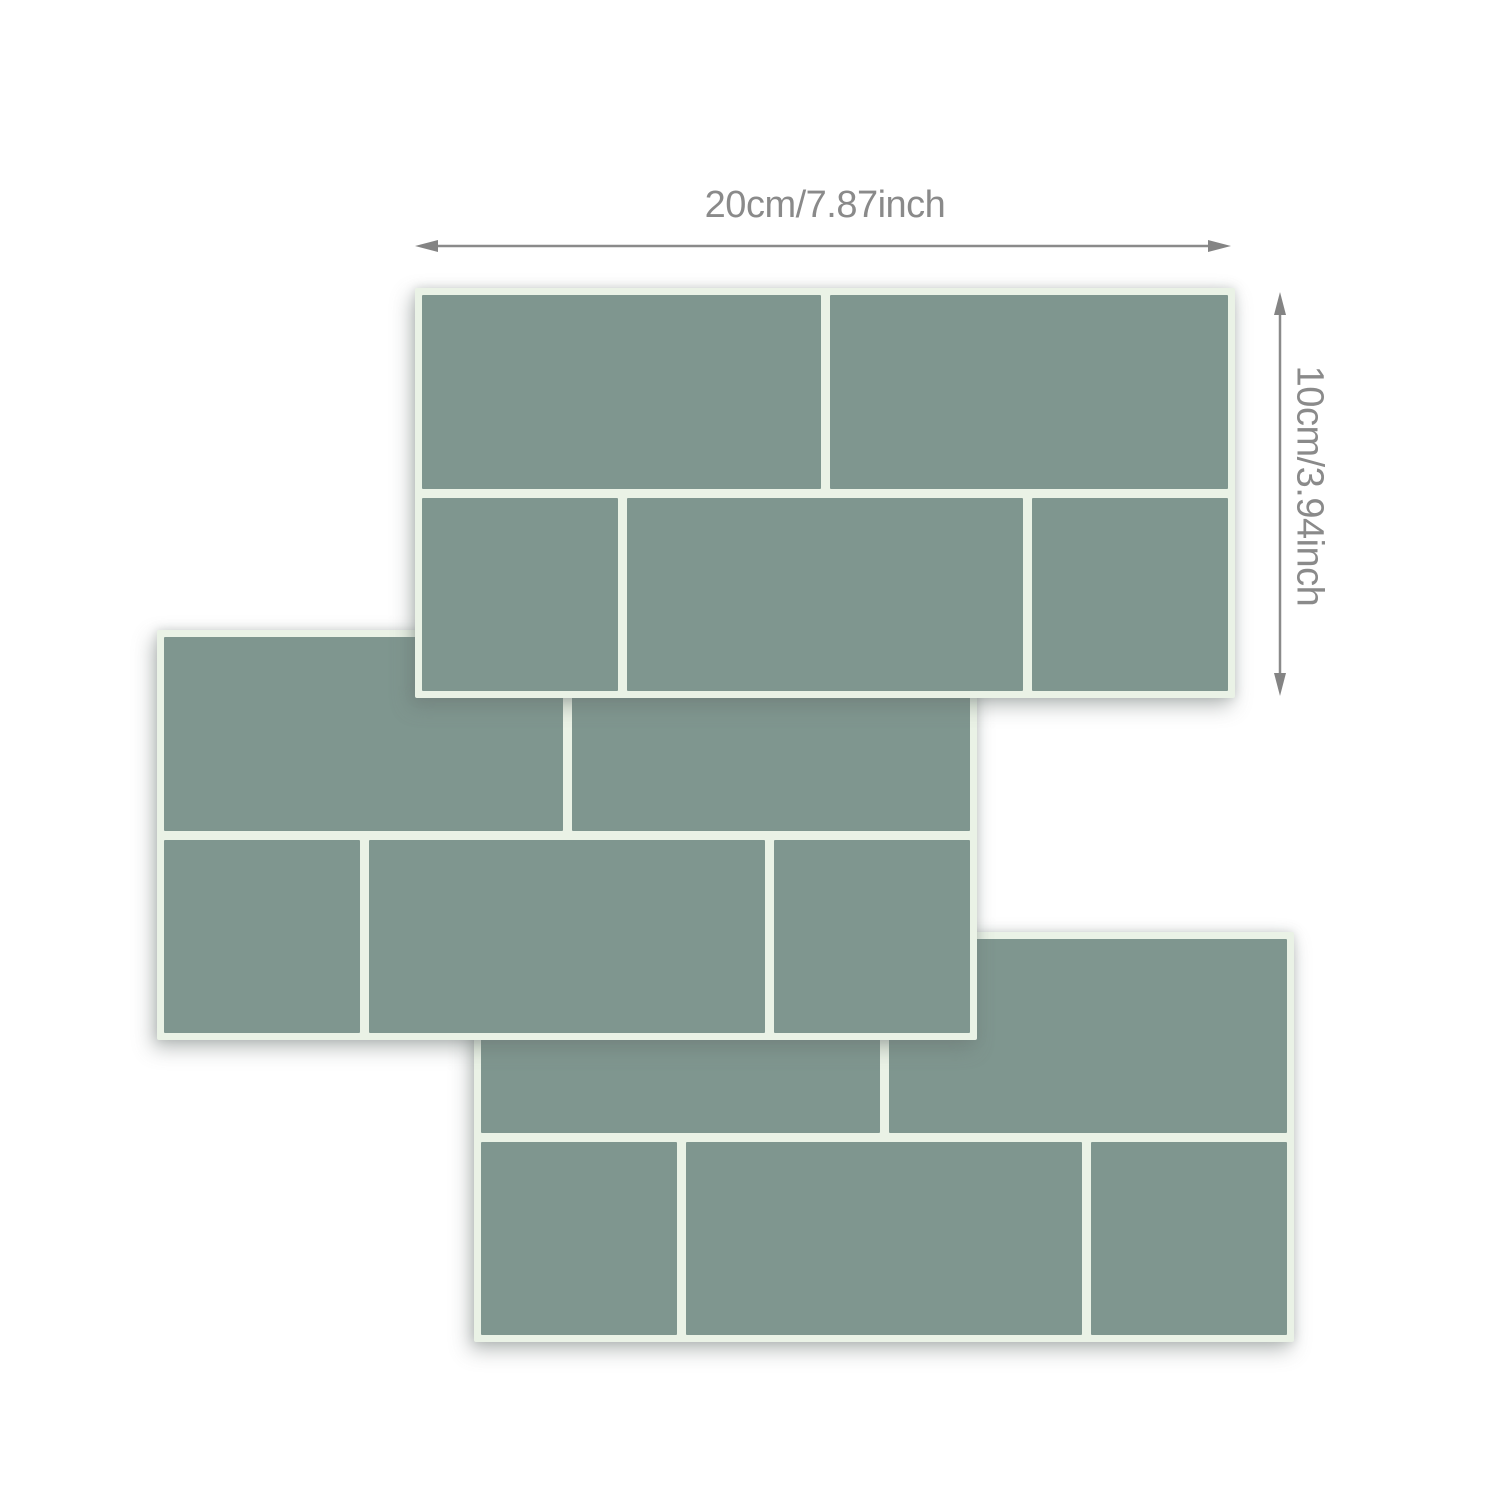 This screenshot has height=1500, width=1500. What do you see at coordinates (426, 246) in the screenshot?
I see `arrowhead-left-icon` at bounding box center [426, 246].